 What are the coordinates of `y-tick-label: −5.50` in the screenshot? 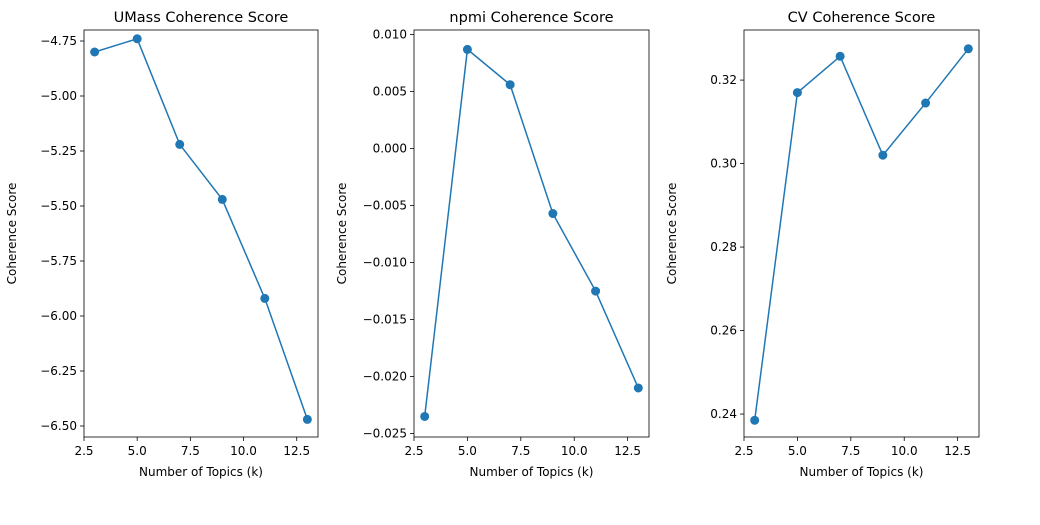 It's located at (58, 206).